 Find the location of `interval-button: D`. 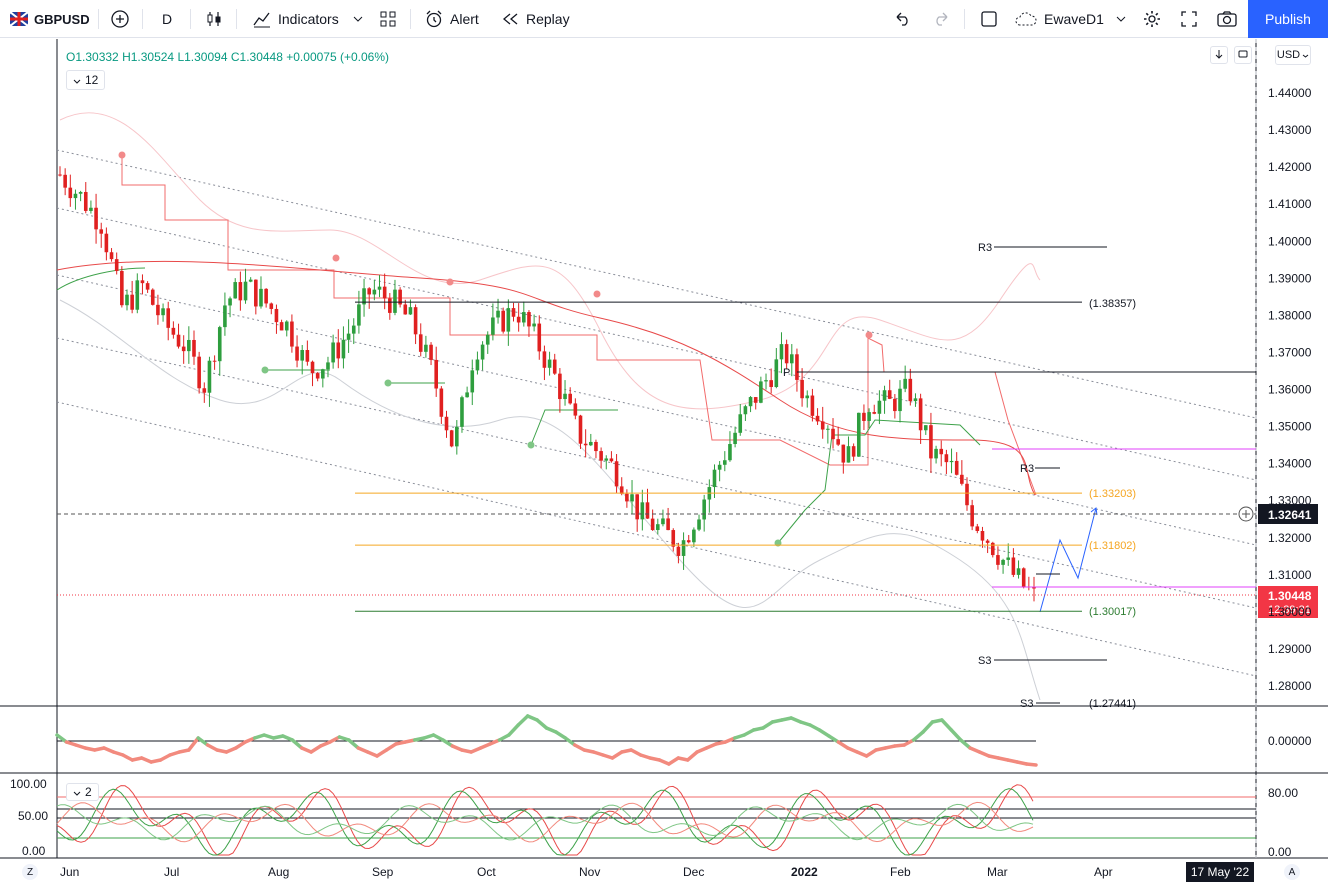

interval-button: D is located at coordinates (167, 19).